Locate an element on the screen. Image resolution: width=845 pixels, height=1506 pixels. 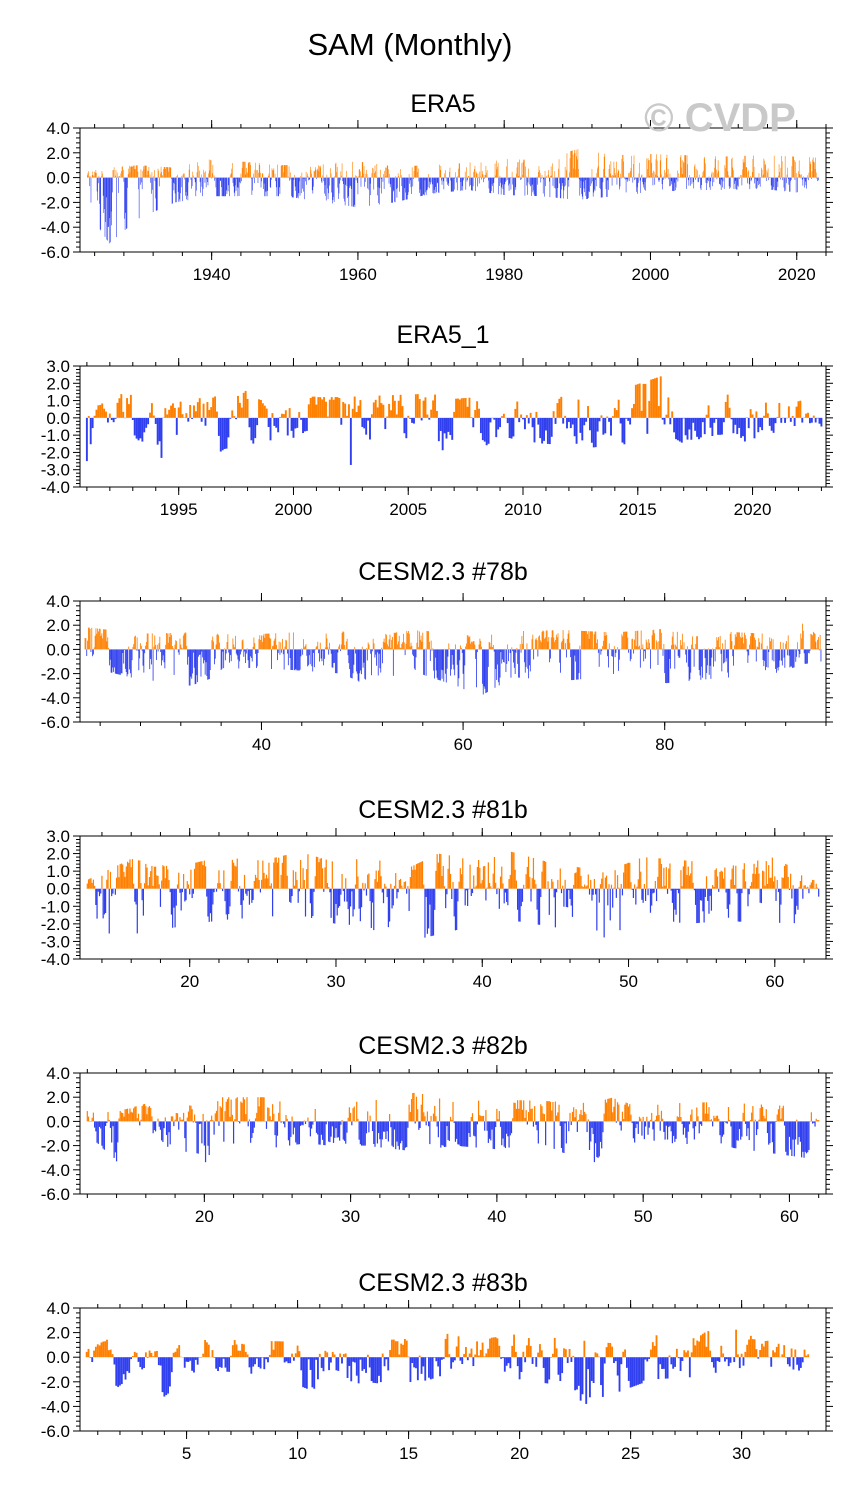
bar-series is located at coordinates (453, 1127).